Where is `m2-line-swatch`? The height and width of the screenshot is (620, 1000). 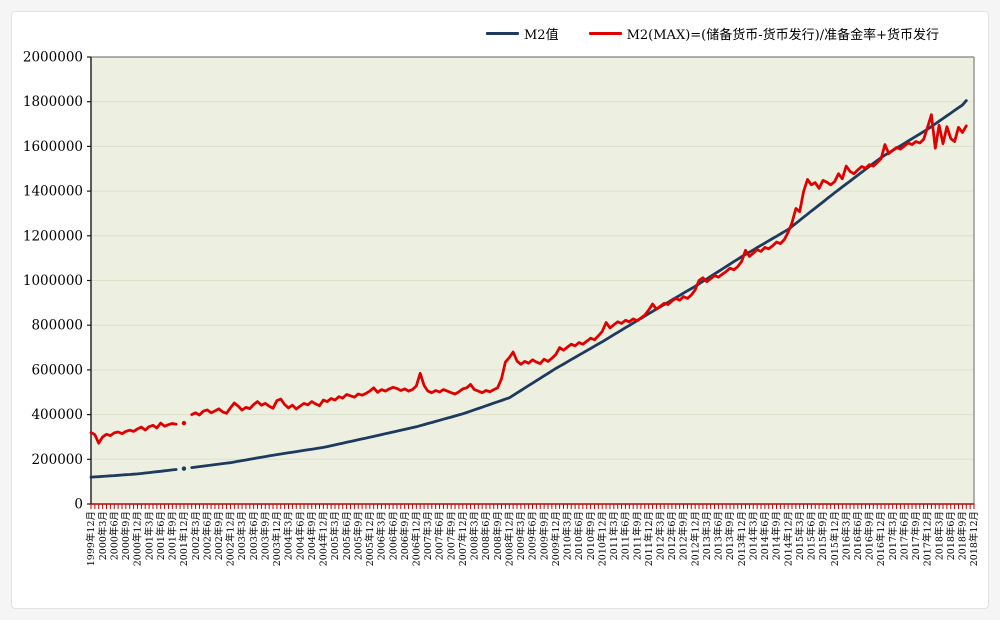 m2-line-swatch is located at coordinates (502, 33).